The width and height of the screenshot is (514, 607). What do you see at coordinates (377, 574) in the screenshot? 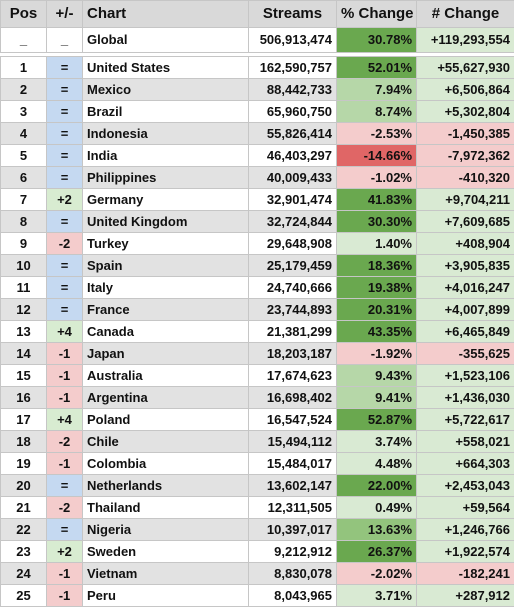
I see `row-pct-change: -2.02%` at bounding box center [377, 574].